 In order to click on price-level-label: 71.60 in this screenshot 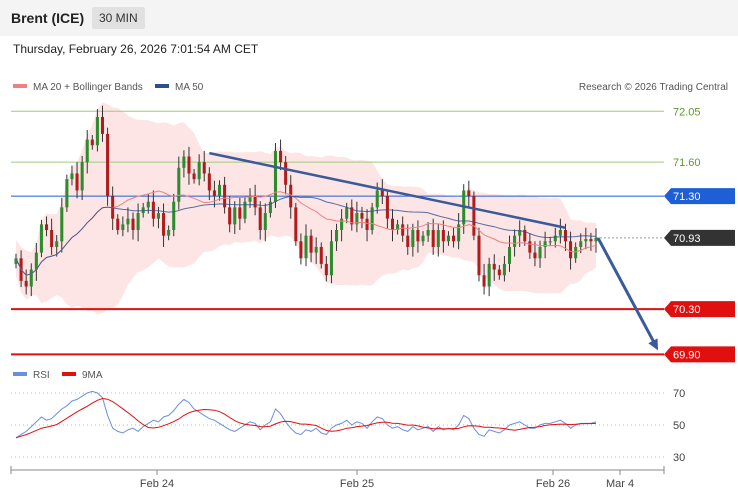, I will do `click(687, 163)`.